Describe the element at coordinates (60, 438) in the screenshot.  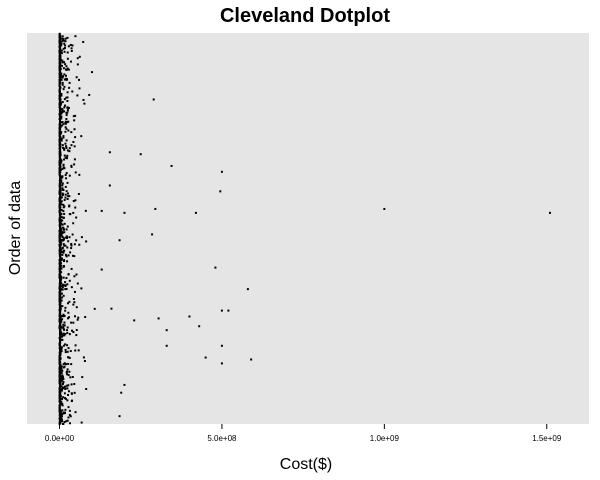
I see `x-tick-label: 0.0e+00` at that location.